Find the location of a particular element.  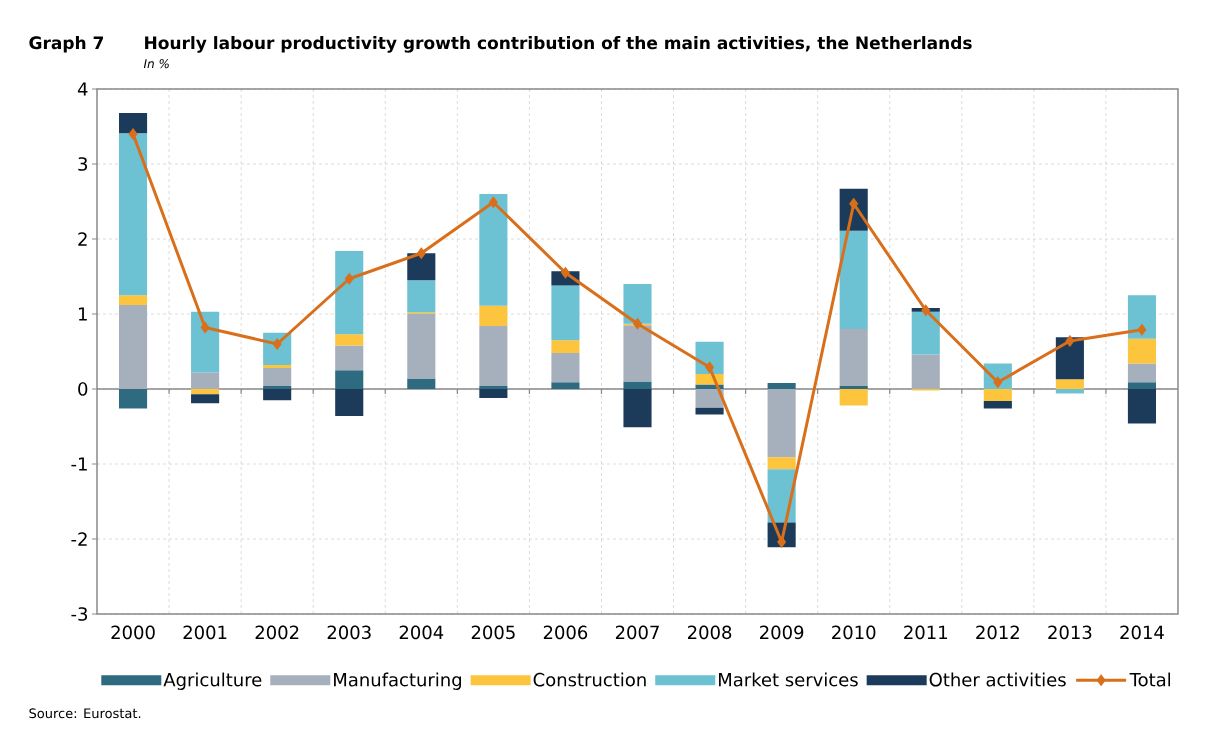

legend-label: Construction is located at coordinates (589, 679).